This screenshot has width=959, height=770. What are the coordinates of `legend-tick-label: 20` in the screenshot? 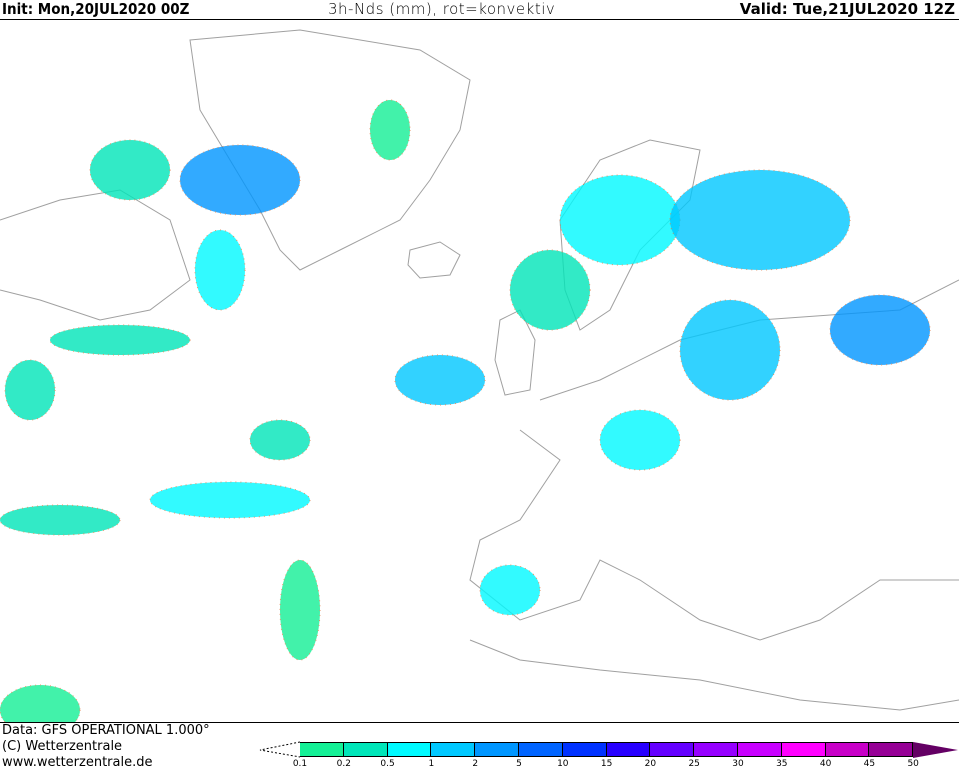 It's located at (650, 764).